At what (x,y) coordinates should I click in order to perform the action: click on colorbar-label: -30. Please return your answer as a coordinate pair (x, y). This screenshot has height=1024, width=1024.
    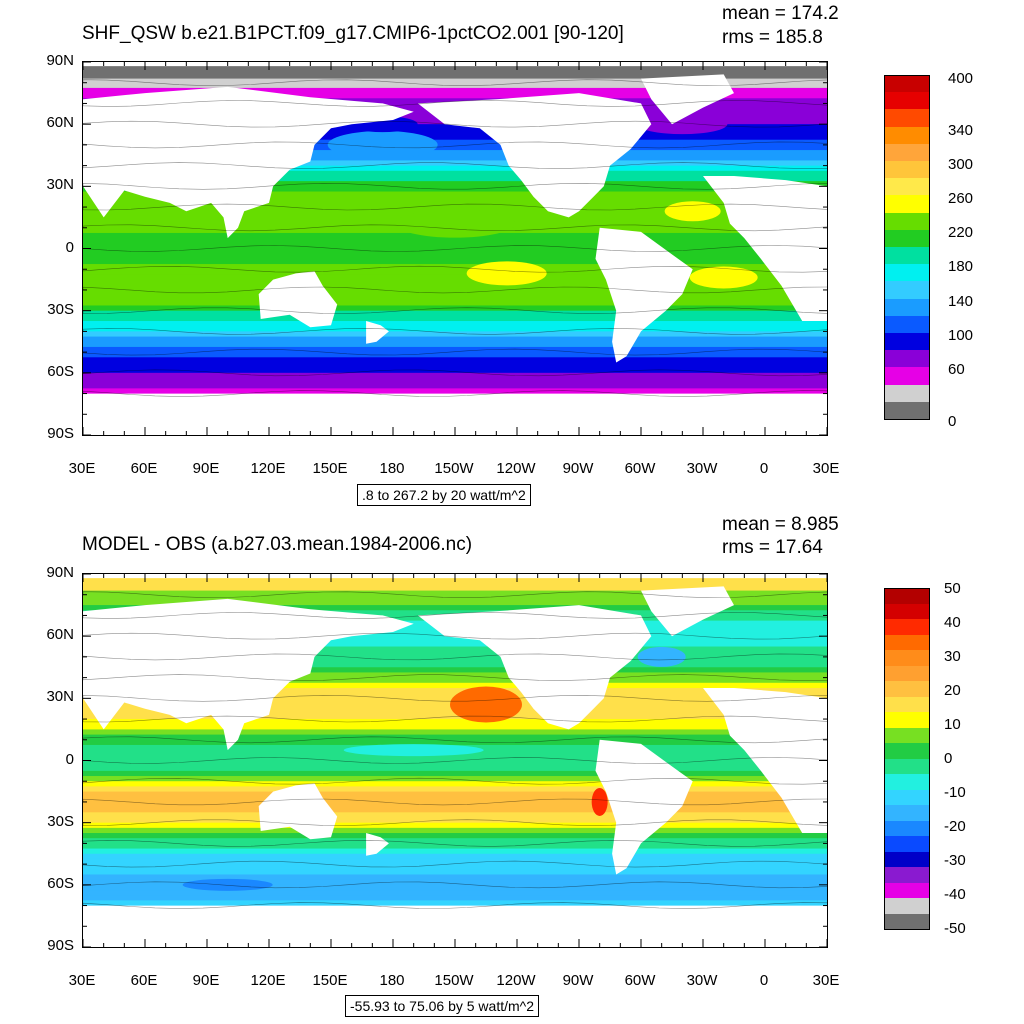
    Looking at the image, I should click on (955, 860).